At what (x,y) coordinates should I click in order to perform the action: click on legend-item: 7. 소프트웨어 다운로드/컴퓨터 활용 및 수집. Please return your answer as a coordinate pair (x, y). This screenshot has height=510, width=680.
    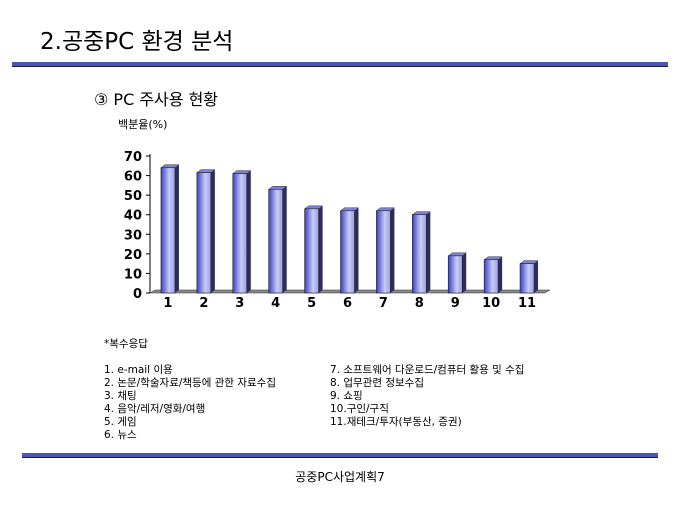
    Looking at the image, I should click on (427, 370).